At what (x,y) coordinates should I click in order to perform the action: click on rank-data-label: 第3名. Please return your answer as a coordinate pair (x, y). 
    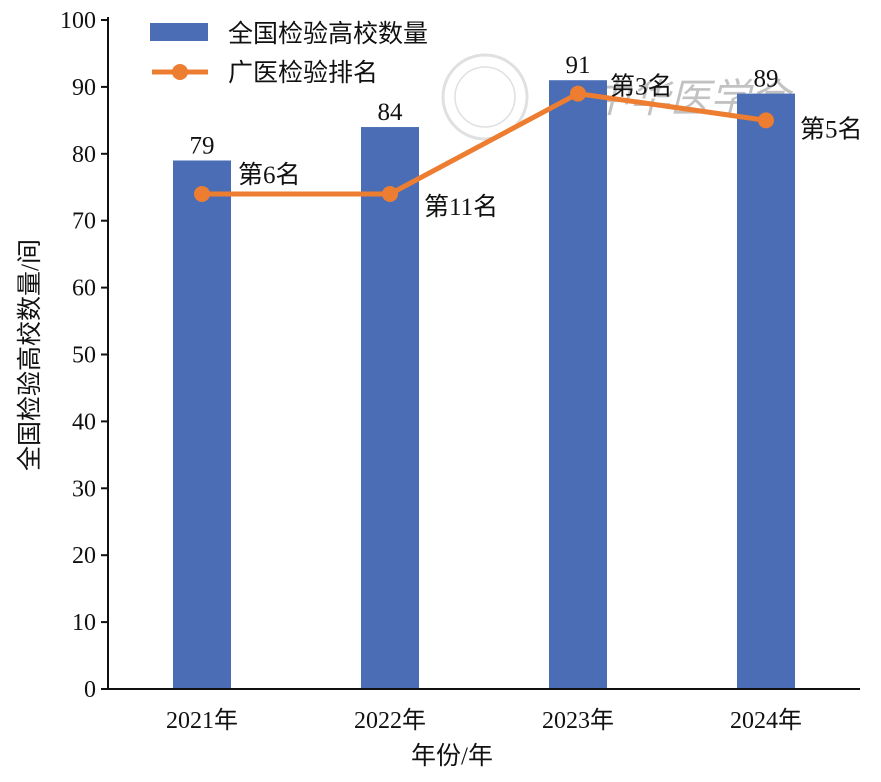
    Looking at the image, I should click on (641, 87).